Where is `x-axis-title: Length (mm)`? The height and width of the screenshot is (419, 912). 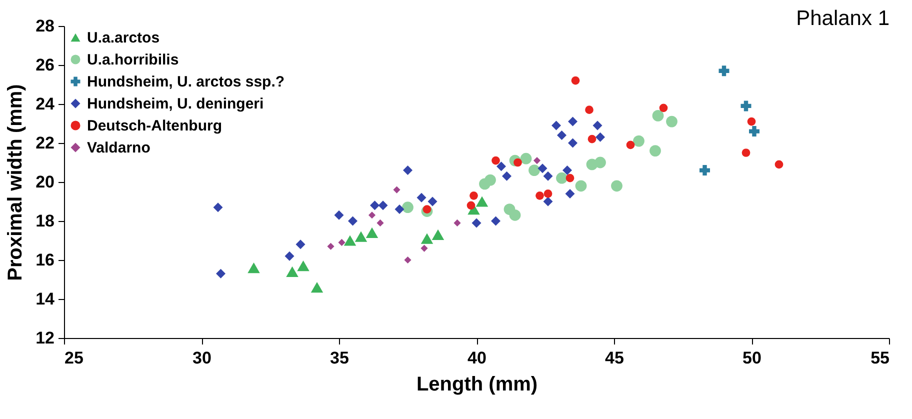 x-axis-title: Length (mm) is located at coordinates (477, 385).